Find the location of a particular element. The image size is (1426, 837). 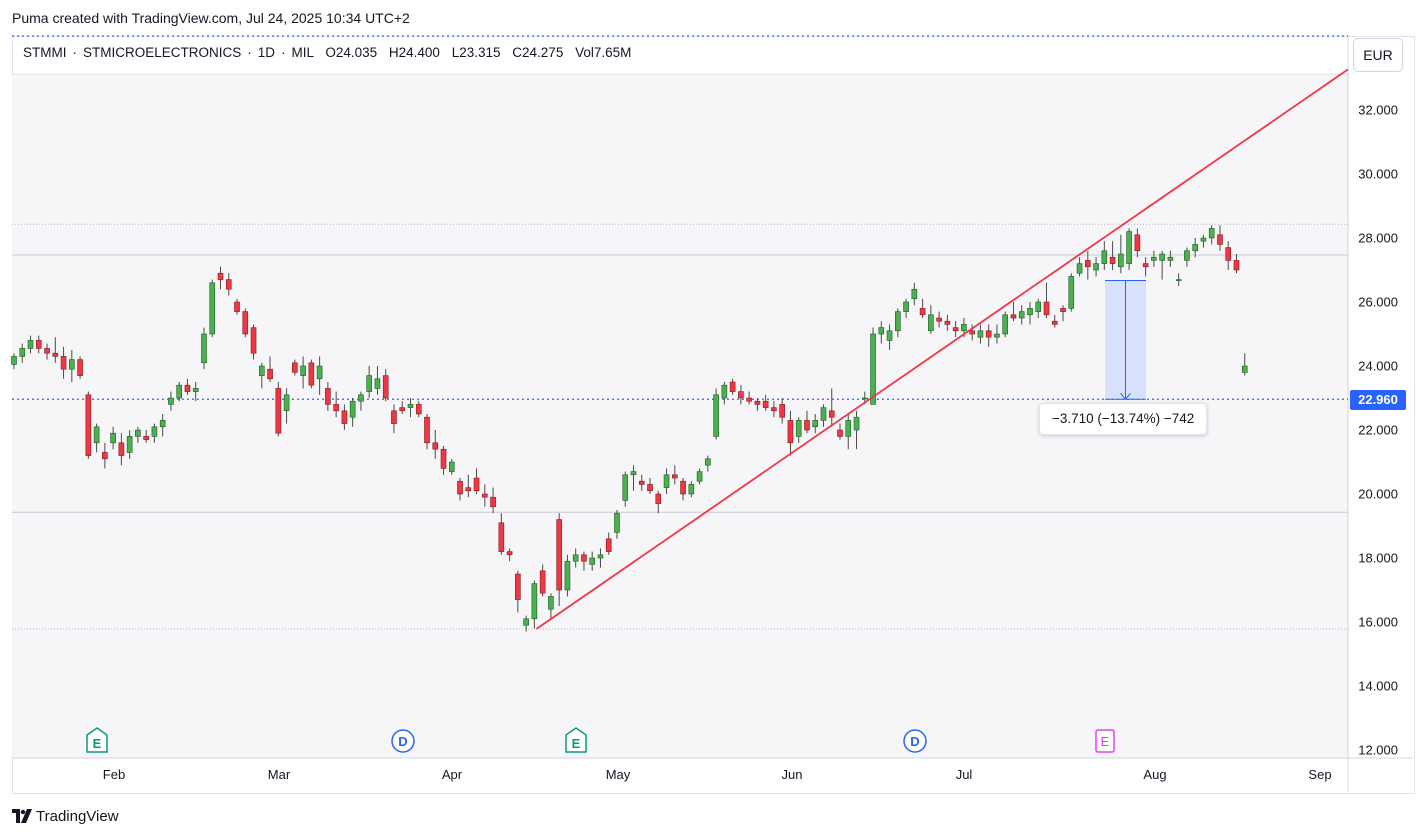

dividend-event-icon: D is located at coordinates (403, 741).